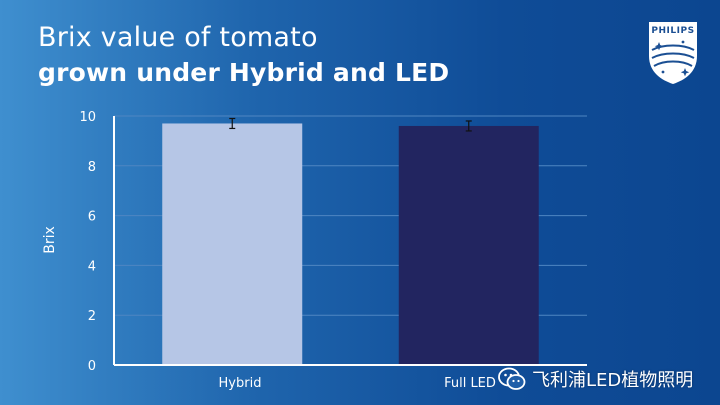 The width and height of the screenshot is (720, 405). Describe the element at coordinates (232, 244) in the screenshot. I see `bar-hybrid` at that location.